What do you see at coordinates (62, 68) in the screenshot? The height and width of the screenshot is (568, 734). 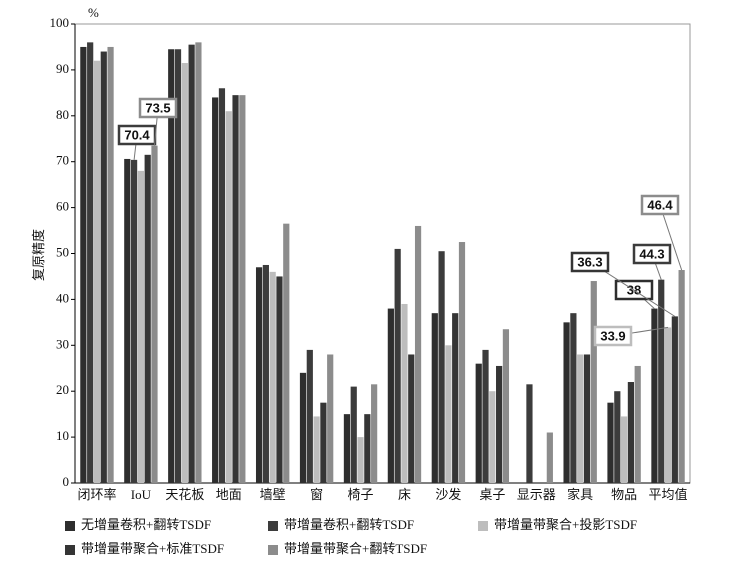 I see `y-tick-label: 90` at bounding box center [62, 68].